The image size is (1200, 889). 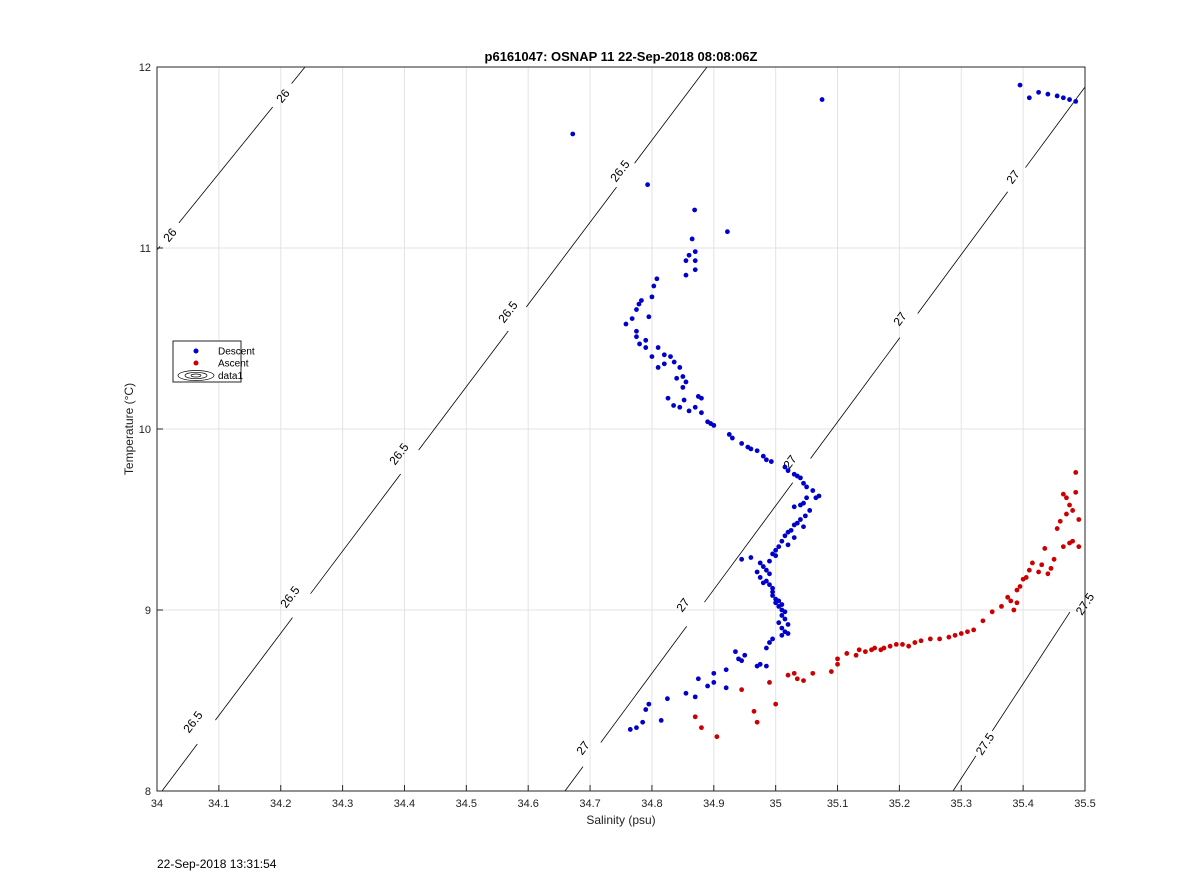 I want to click on x-tick-label: 34.7, so click(x=589, y=804).